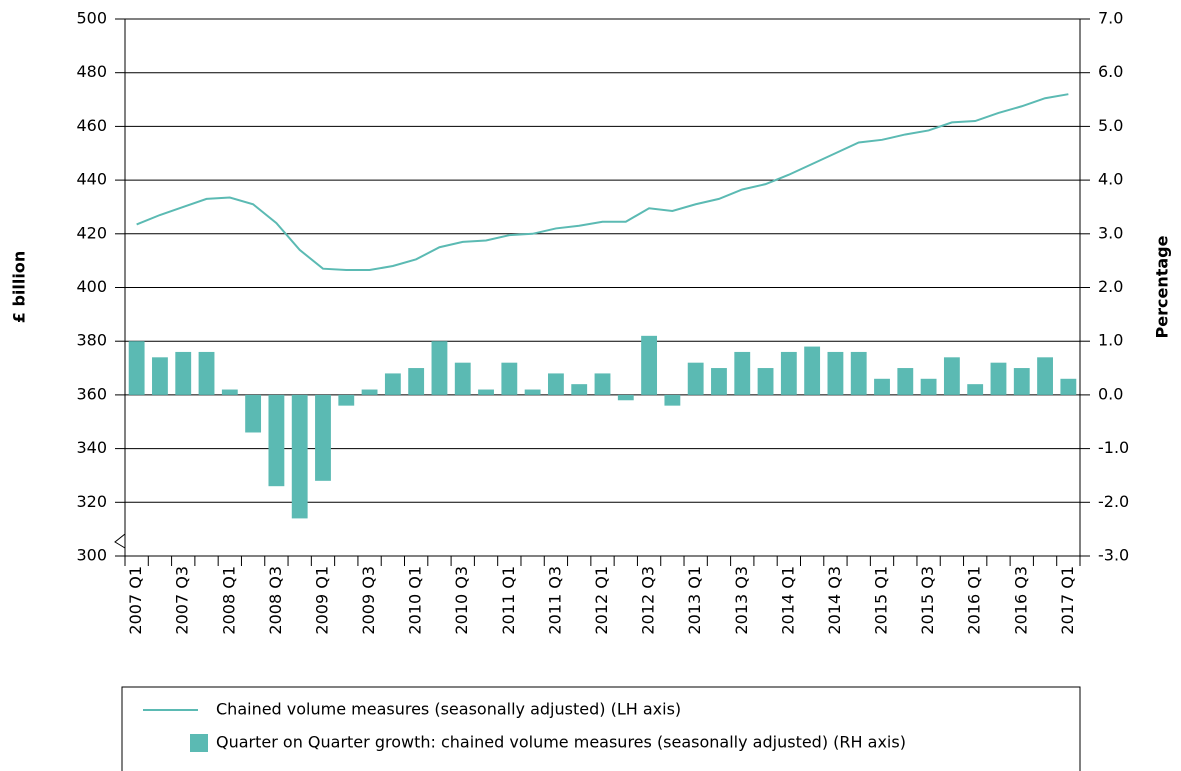 The image size is (1181, 771). Describe the element at coordinates (91, 232) in the screenshot. I see `y-tick-label: 420` at that location.